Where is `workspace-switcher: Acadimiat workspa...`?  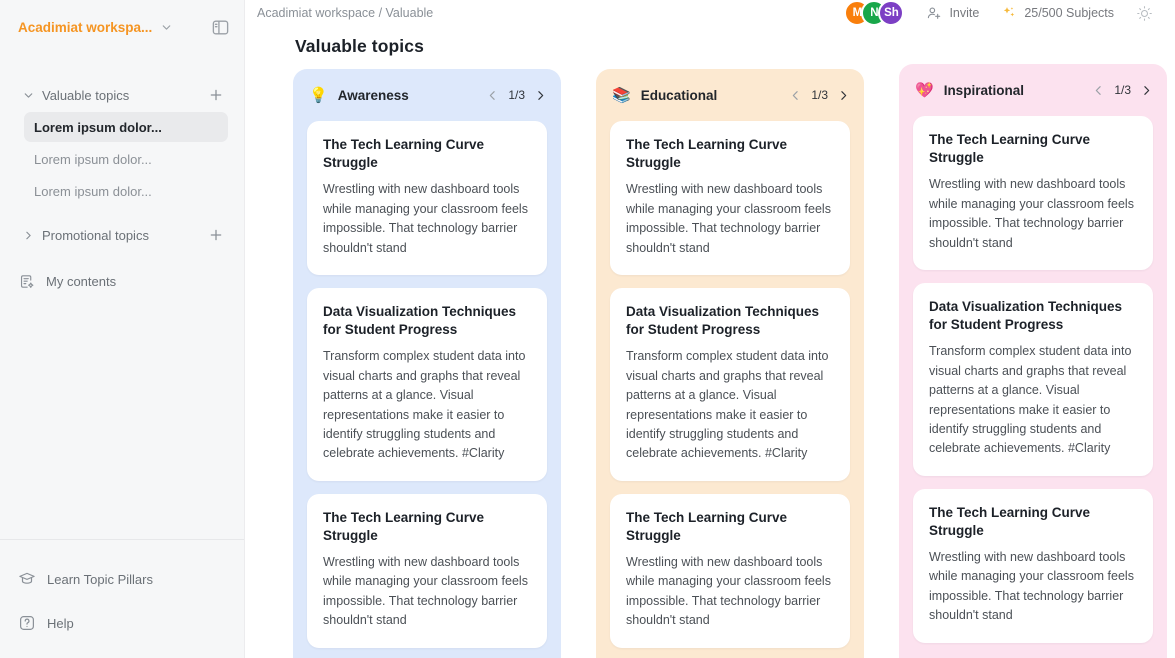
workspace-switcher: Acadimiat workspa... is located at coordinates (122, 27).